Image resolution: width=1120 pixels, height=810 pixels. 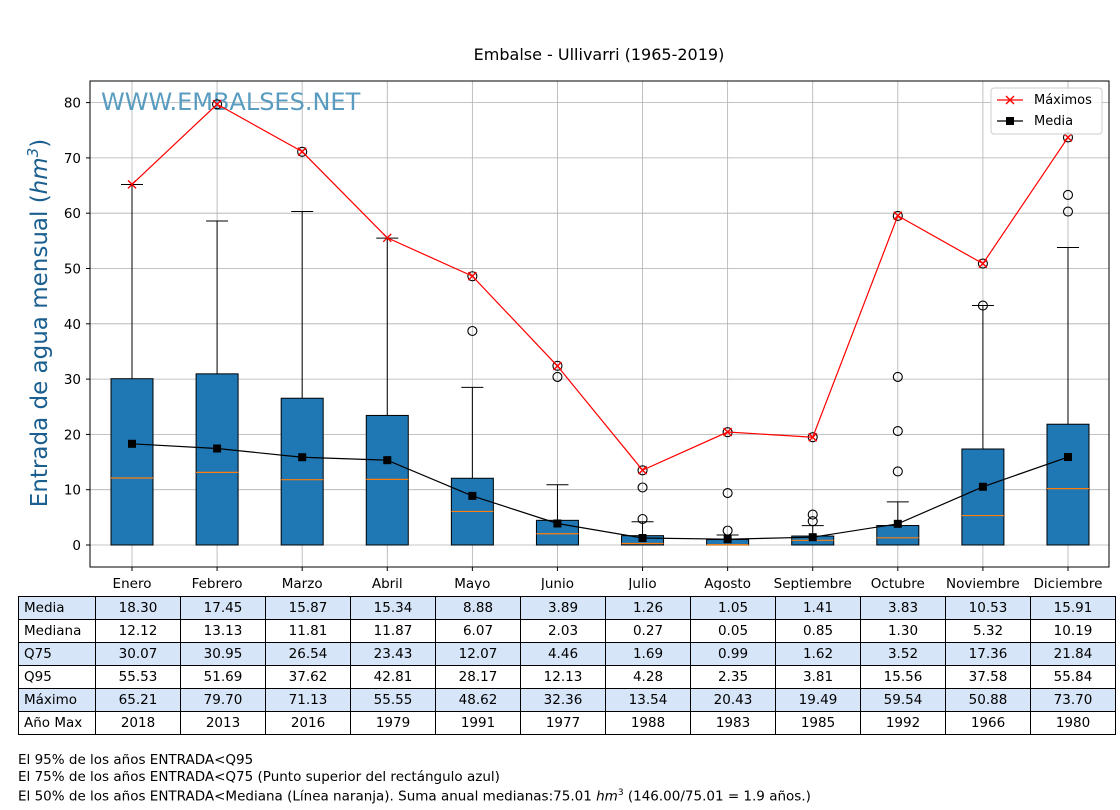 What do you see at coordinates (563, 723) in the screenshot?
I see `table-cell: 1977` at bounding box center [563, 723].